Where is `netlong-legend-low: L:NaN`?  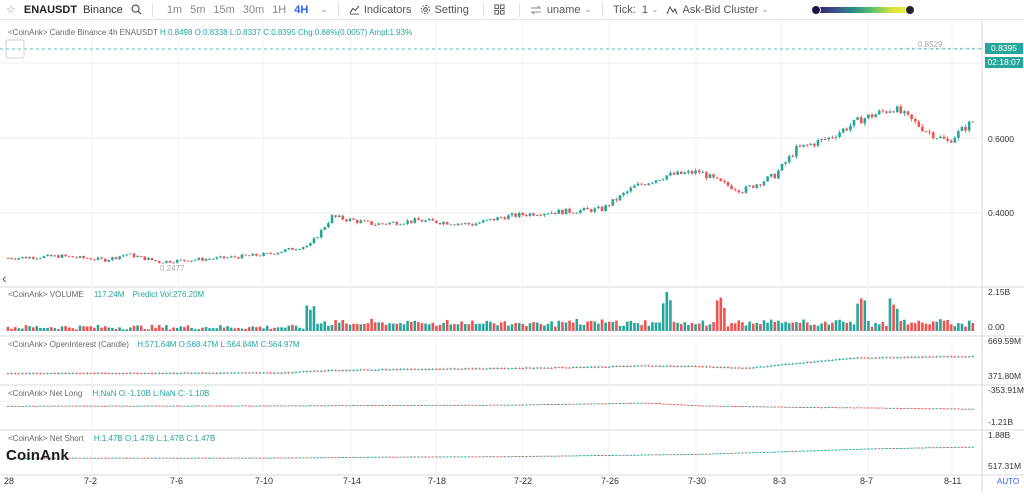 netlong-legend-low: L:NaN is located at coordinates (164, 393).